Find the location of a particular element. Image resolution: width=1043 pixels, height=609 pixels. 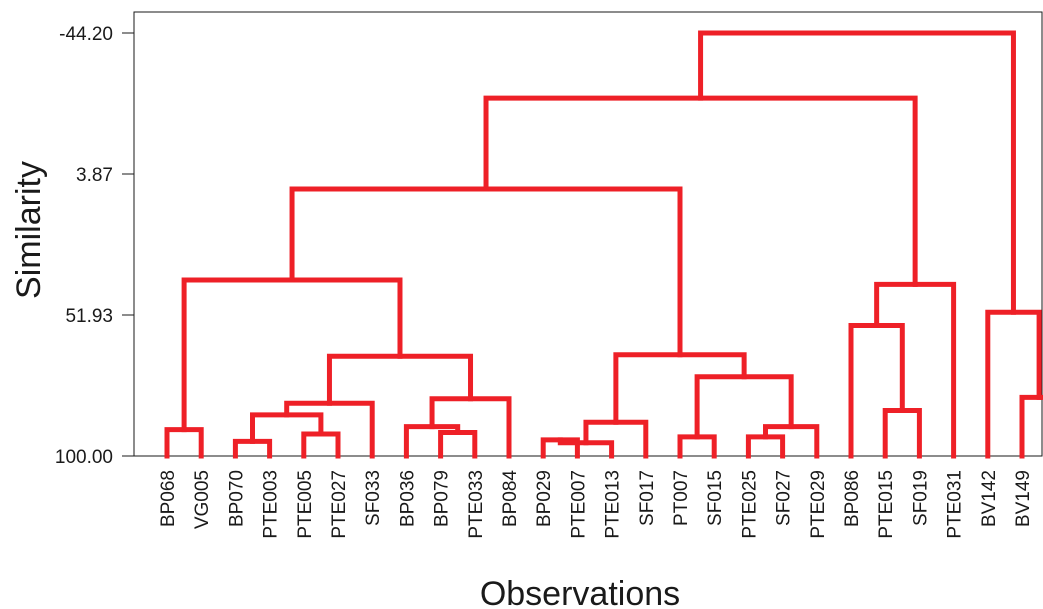

leaf-label-BP029: BP029 is located at coordinates (544, 498).